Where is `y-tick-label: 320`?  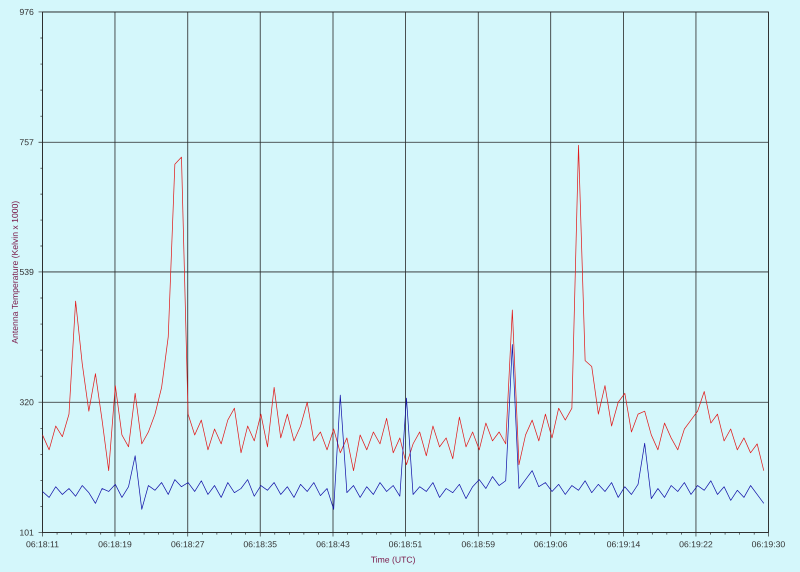 y-tick-label: 320 is located at coordinates (27, 402).